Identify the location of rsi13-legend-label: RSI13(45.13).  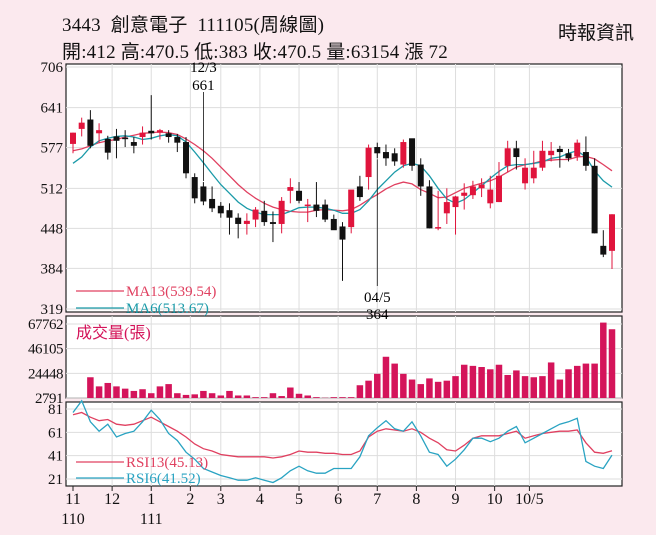
(167, 463).